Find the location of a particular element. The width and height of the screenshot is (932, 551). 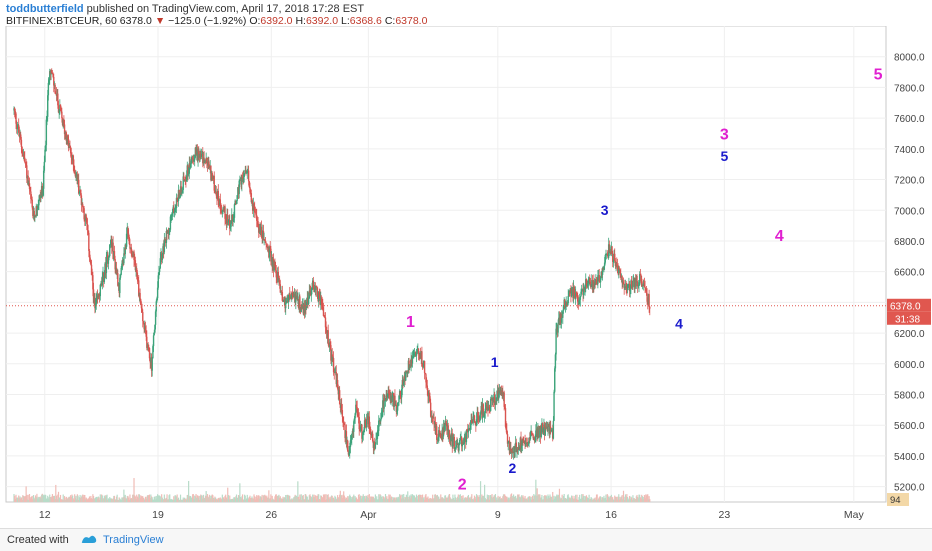

author-name: toddbutterfield is located at coordinates (45, 9).